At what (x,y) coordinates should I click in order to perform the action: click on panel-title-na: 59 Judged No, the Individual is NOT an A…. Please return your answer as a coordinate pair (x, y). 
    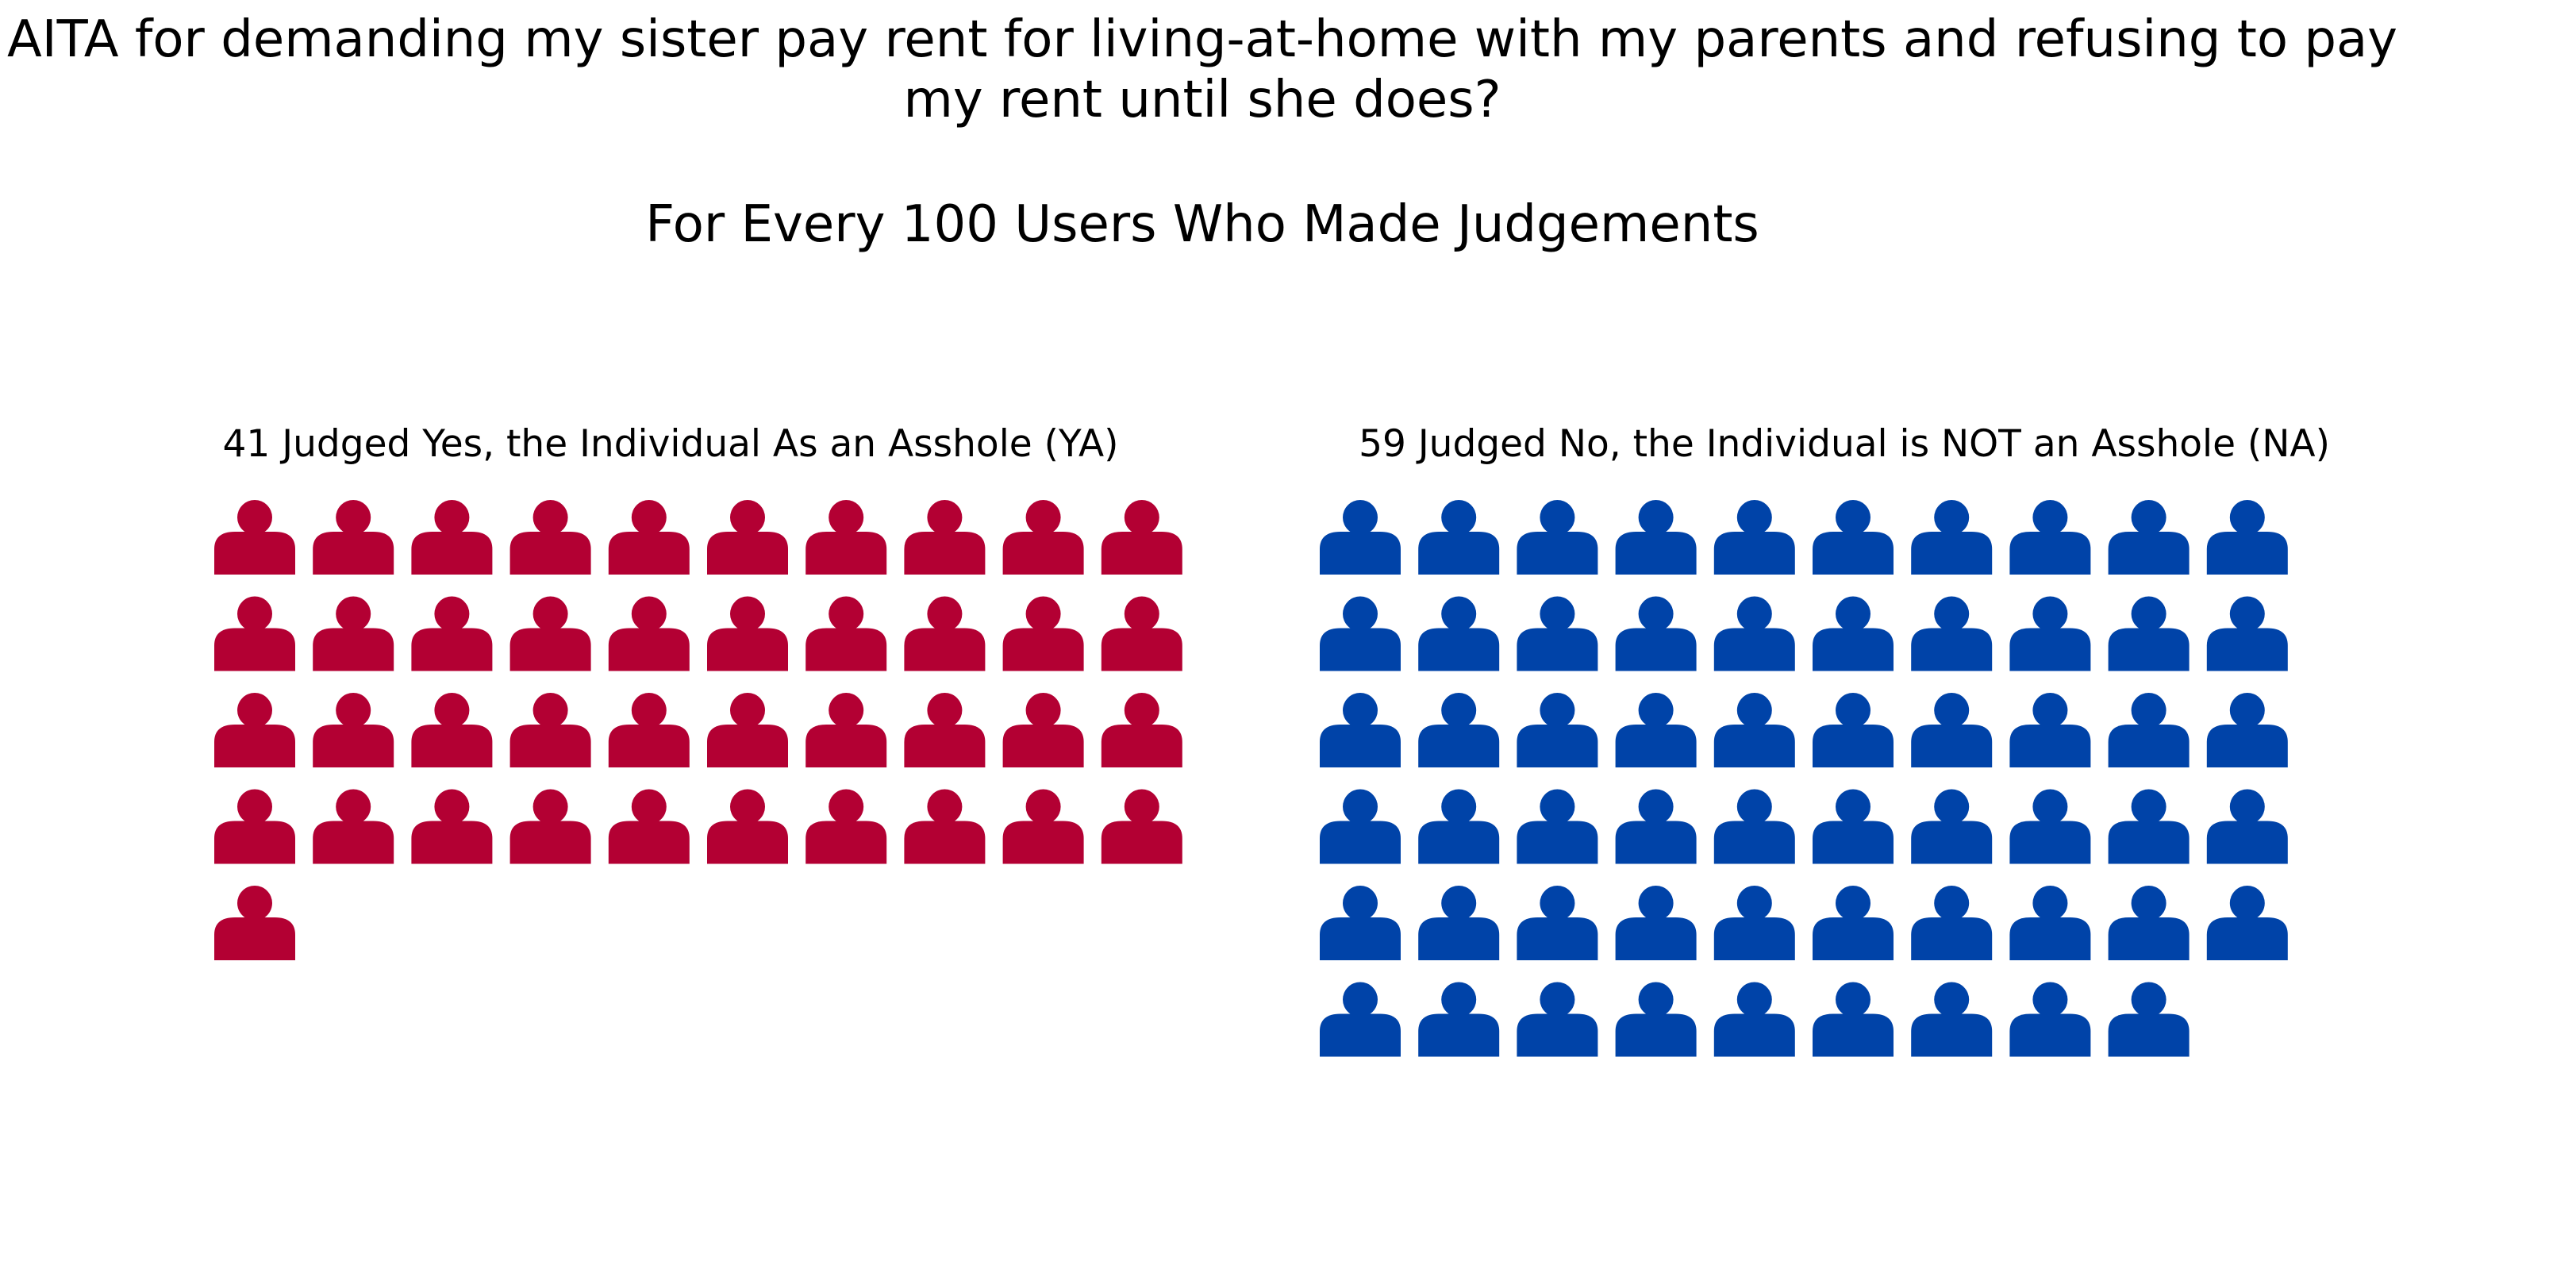
    Looking at the image, I should click on (1844, 444).